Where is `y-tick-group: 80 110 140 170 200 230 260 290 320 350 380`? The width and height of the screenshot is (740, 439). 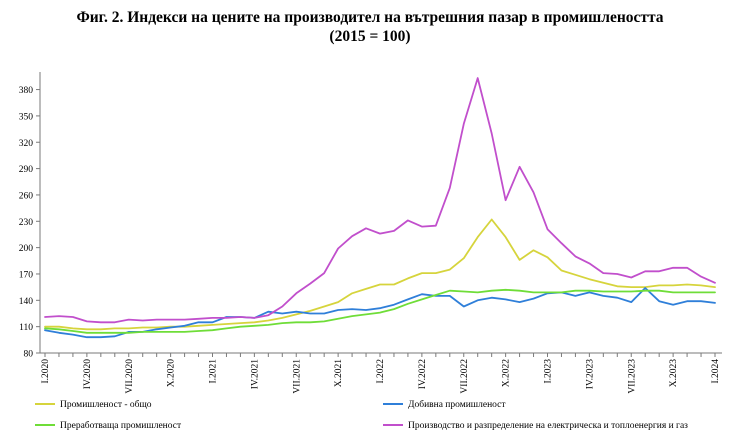 y-tick-group: 80 110 140 170 200 230 260 290 320 350 380 is located at coordinates (29, 223).